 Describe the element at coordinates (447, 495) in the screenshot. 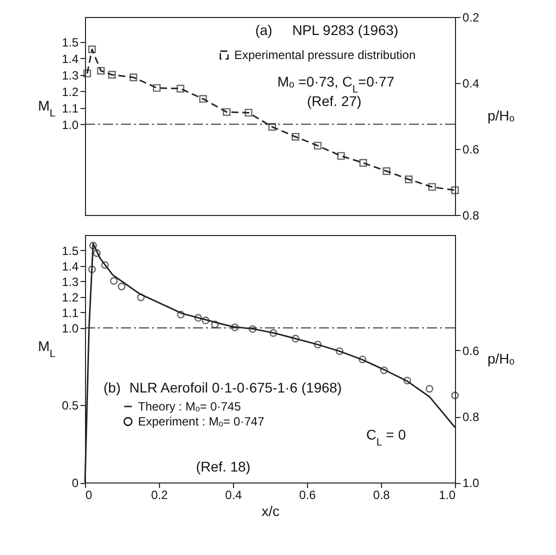

I see `x-tick-label: 1.0` at that location.